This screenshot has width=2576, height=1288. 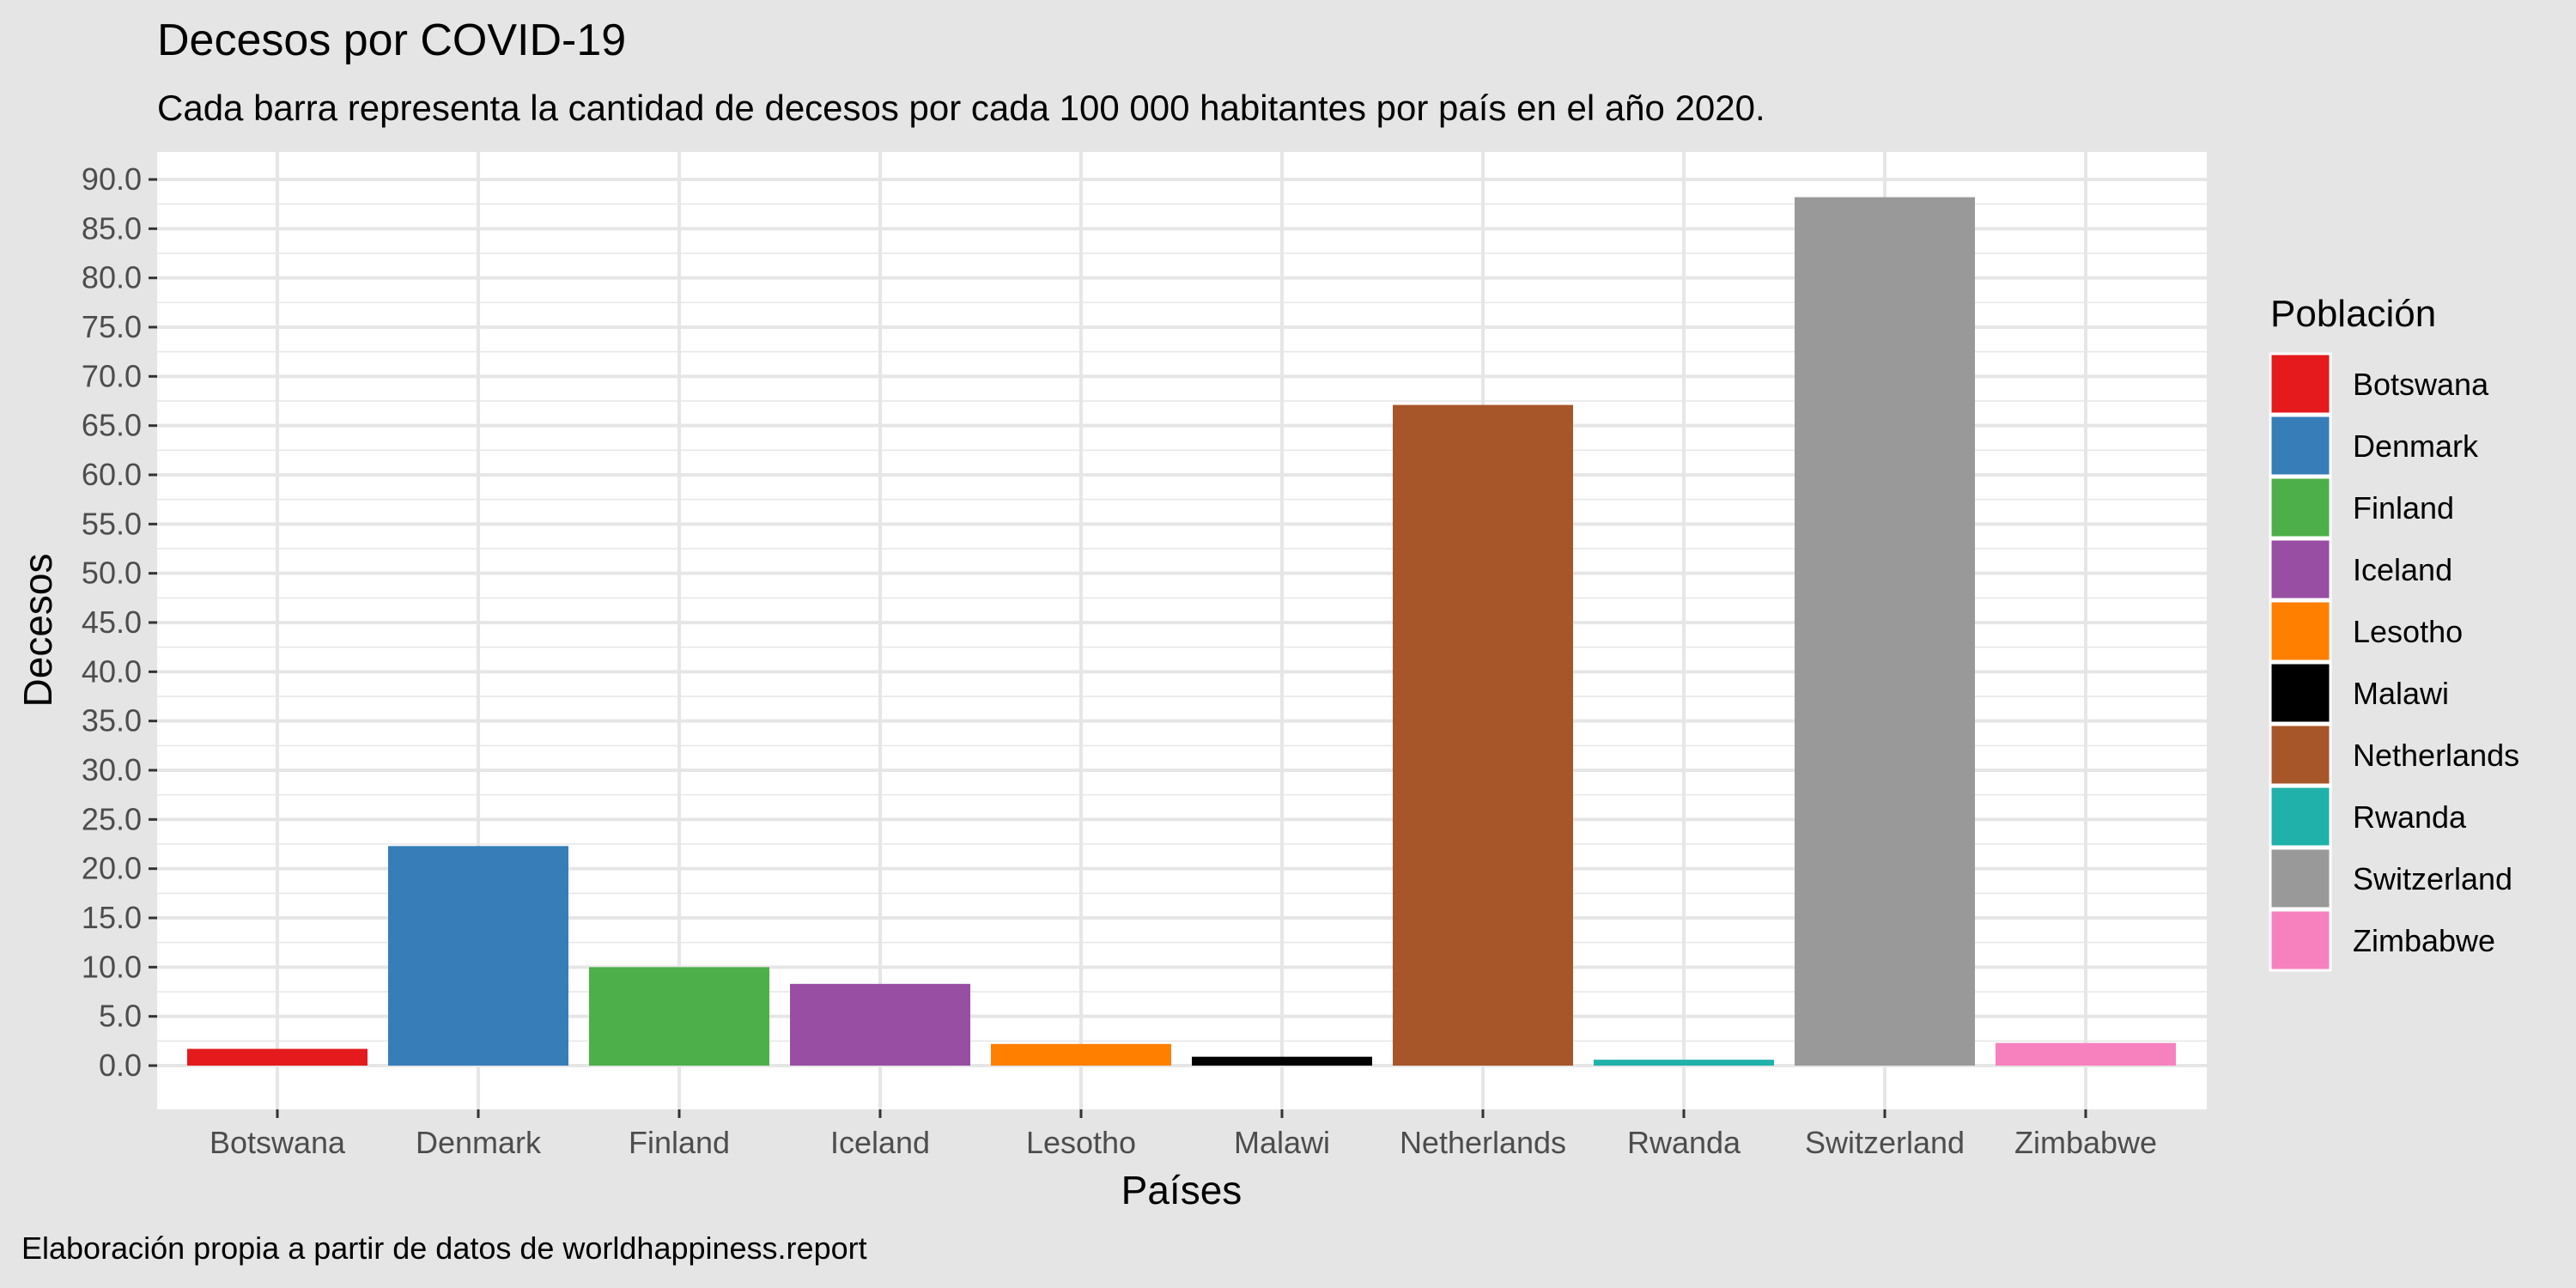 What do you see at coordinates (112, 868) in the screenshot?
I see `y-tick-label: 20.0` at bounding box center [112, 868].